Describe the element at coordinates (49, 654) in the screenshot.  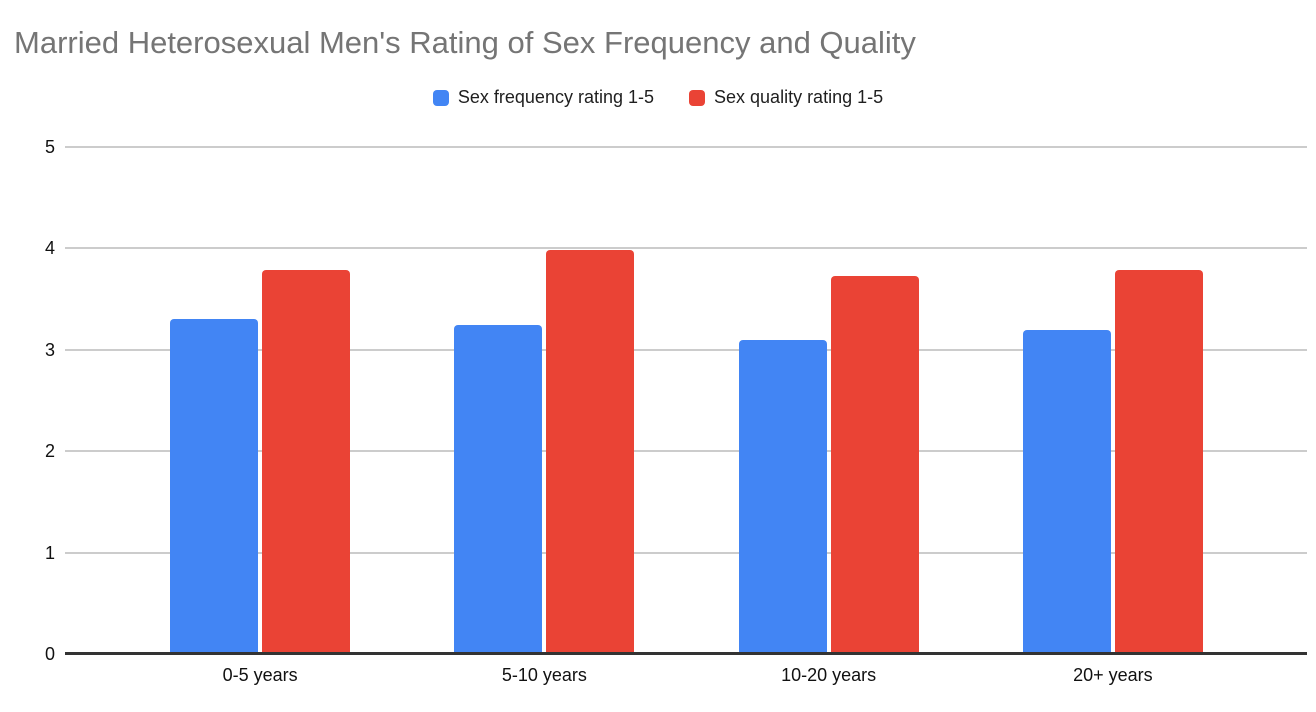
I see `y-axis-tick-label: 0` at that location.